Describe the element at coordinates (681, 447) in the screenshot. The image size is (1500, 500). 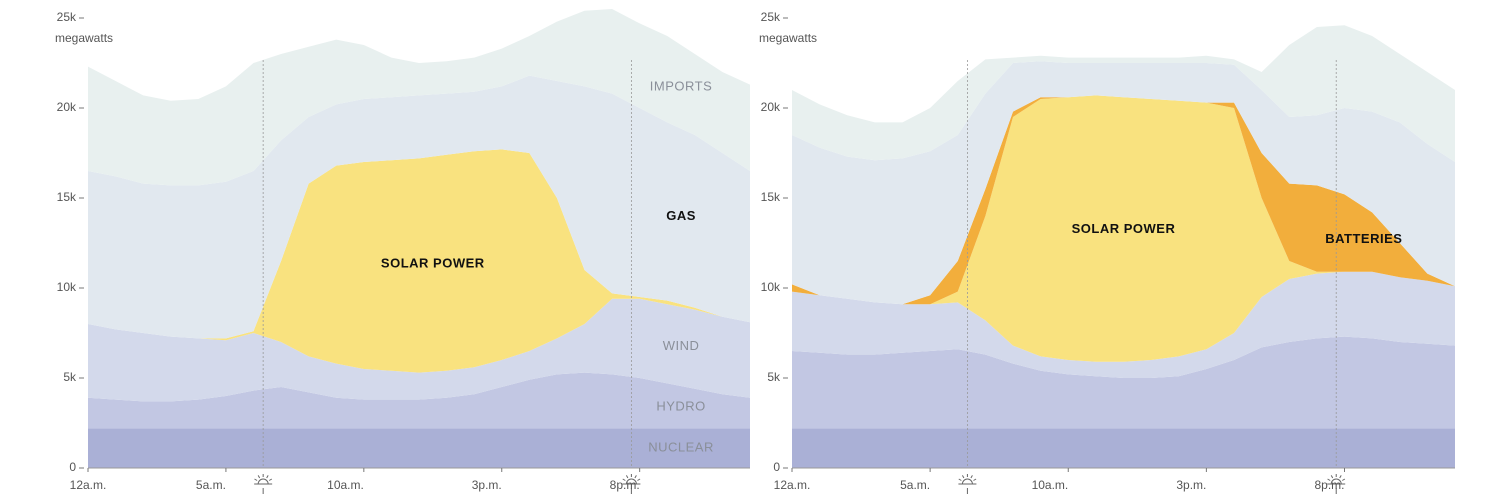
I see `series-label: NUCLEAR` at that location.